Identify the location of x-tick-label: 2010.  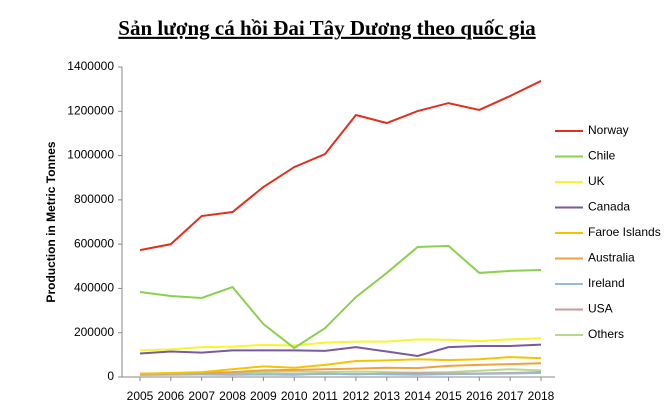
(294, 396).